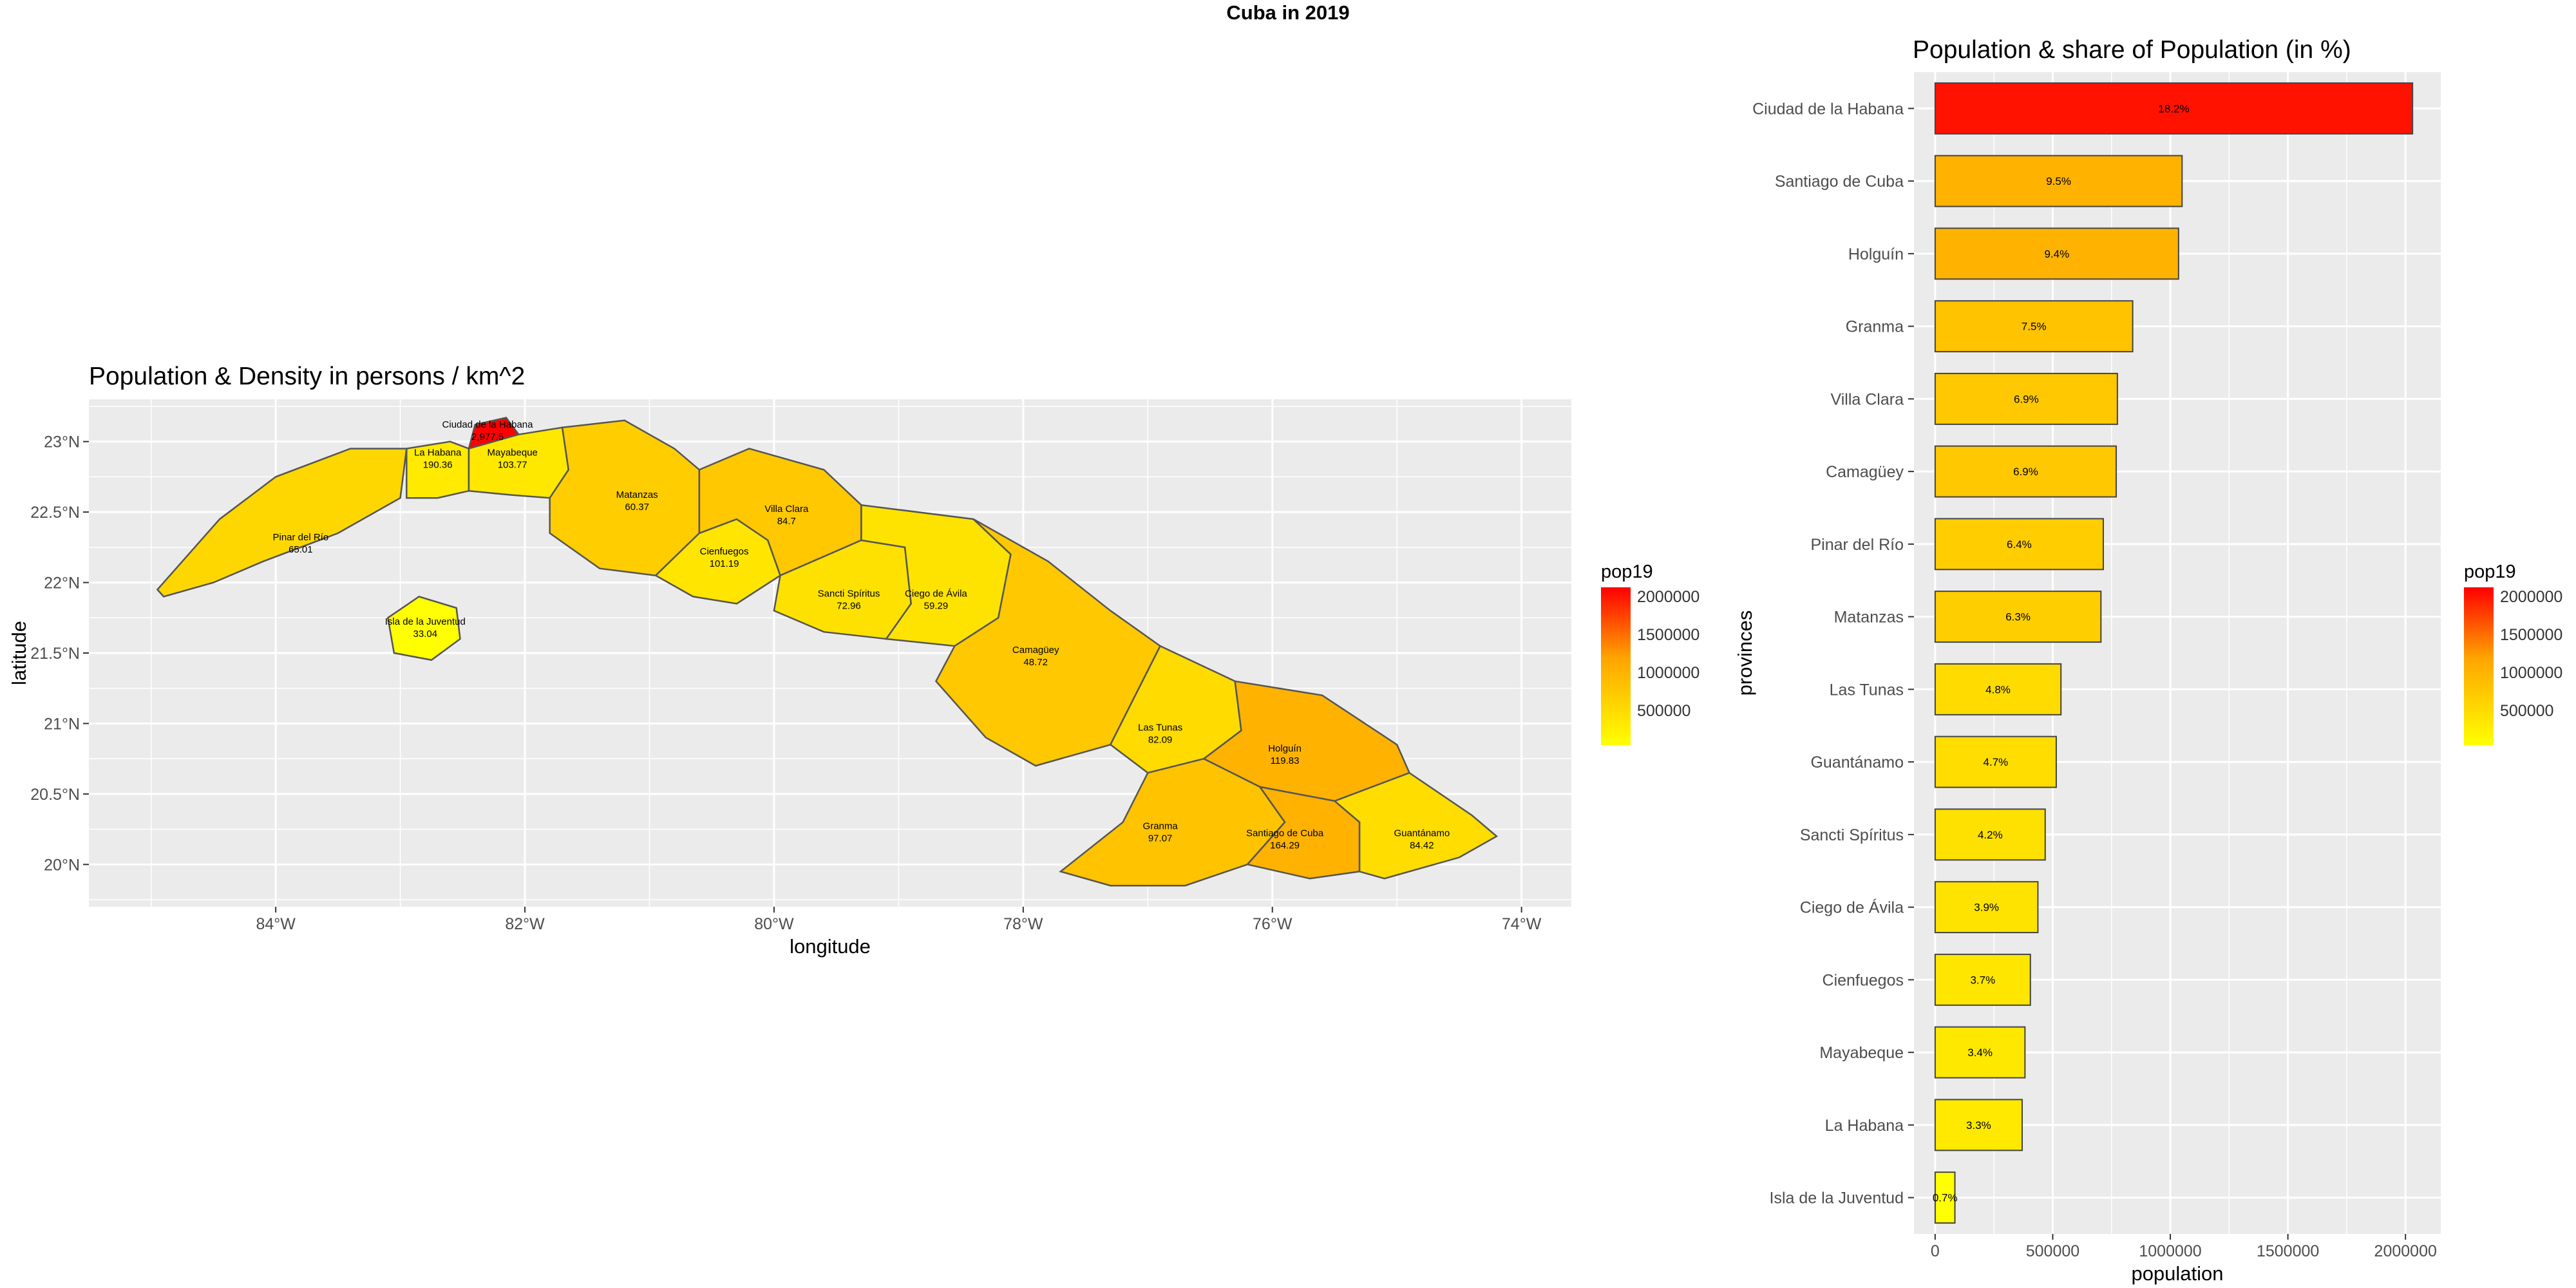 Image resolution: width=2576 pixels, height=1288 pixels. I want to click on map-x-tick-label: 78°W, so click(1023, 924).